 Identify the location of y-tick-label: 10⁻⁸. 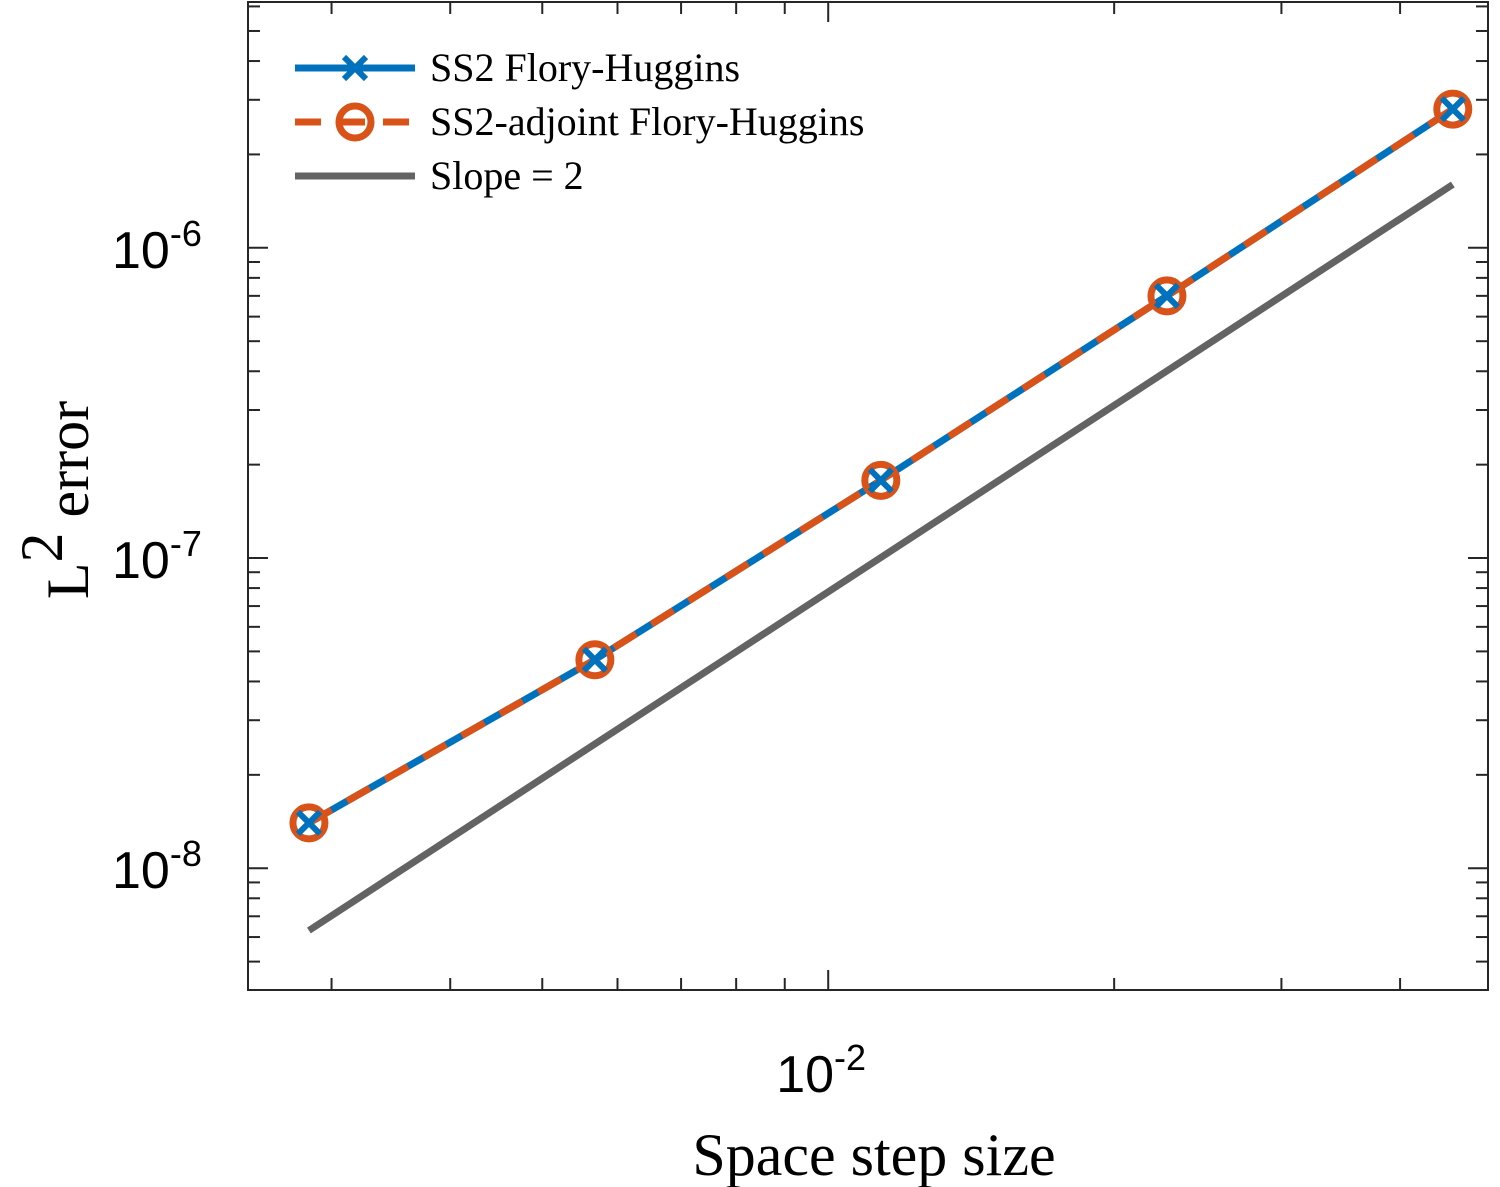
(157, 866).